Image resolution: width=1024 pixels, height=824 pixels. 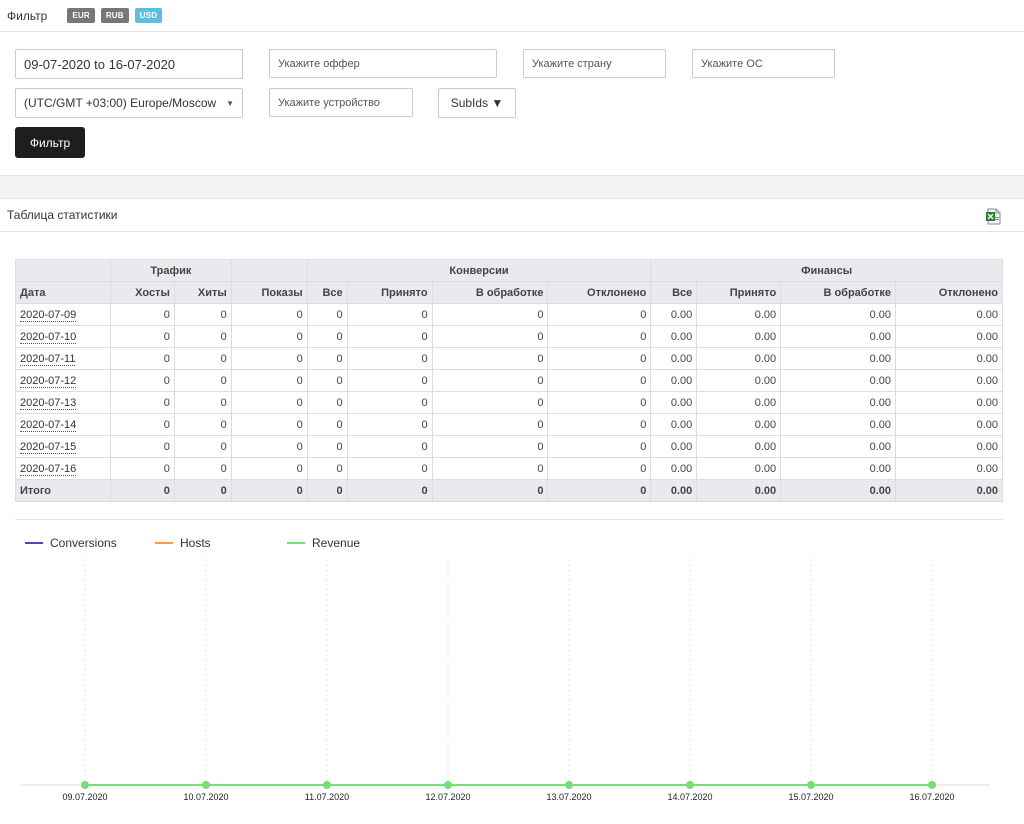 I want to click on table-group-header-row: Трафик Конверсии Финансы, so click(x=509, y=270).